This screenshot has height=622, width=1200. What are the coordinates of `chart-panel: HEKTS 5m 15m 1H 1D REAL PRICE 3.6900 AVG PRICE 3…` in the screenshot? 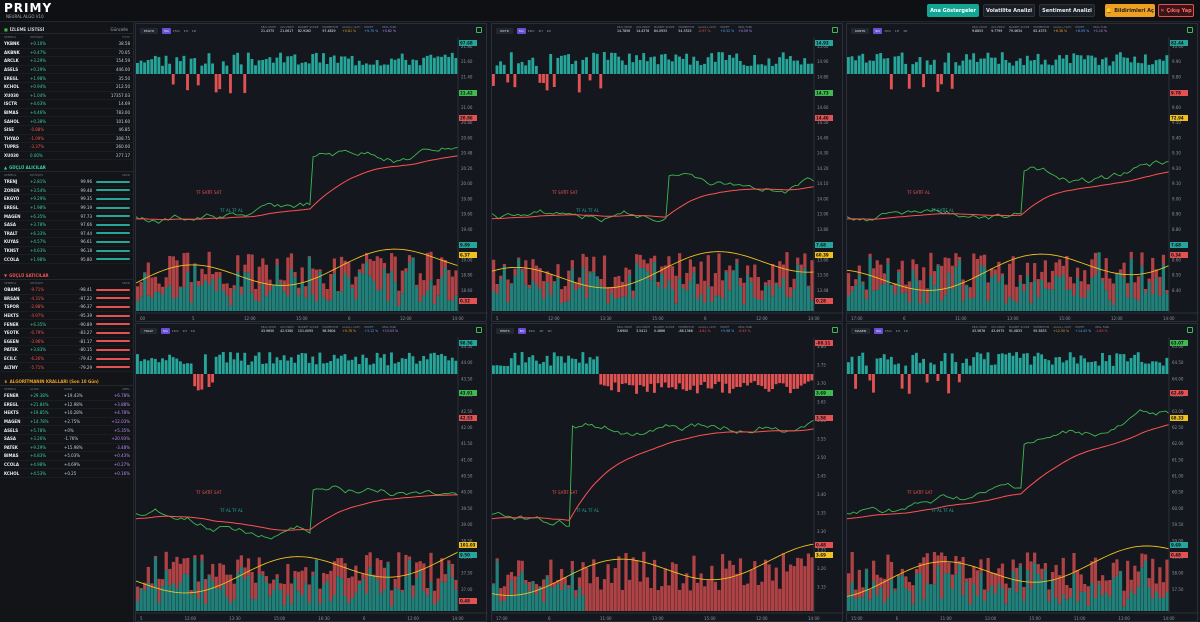 It's located at (667, 472).